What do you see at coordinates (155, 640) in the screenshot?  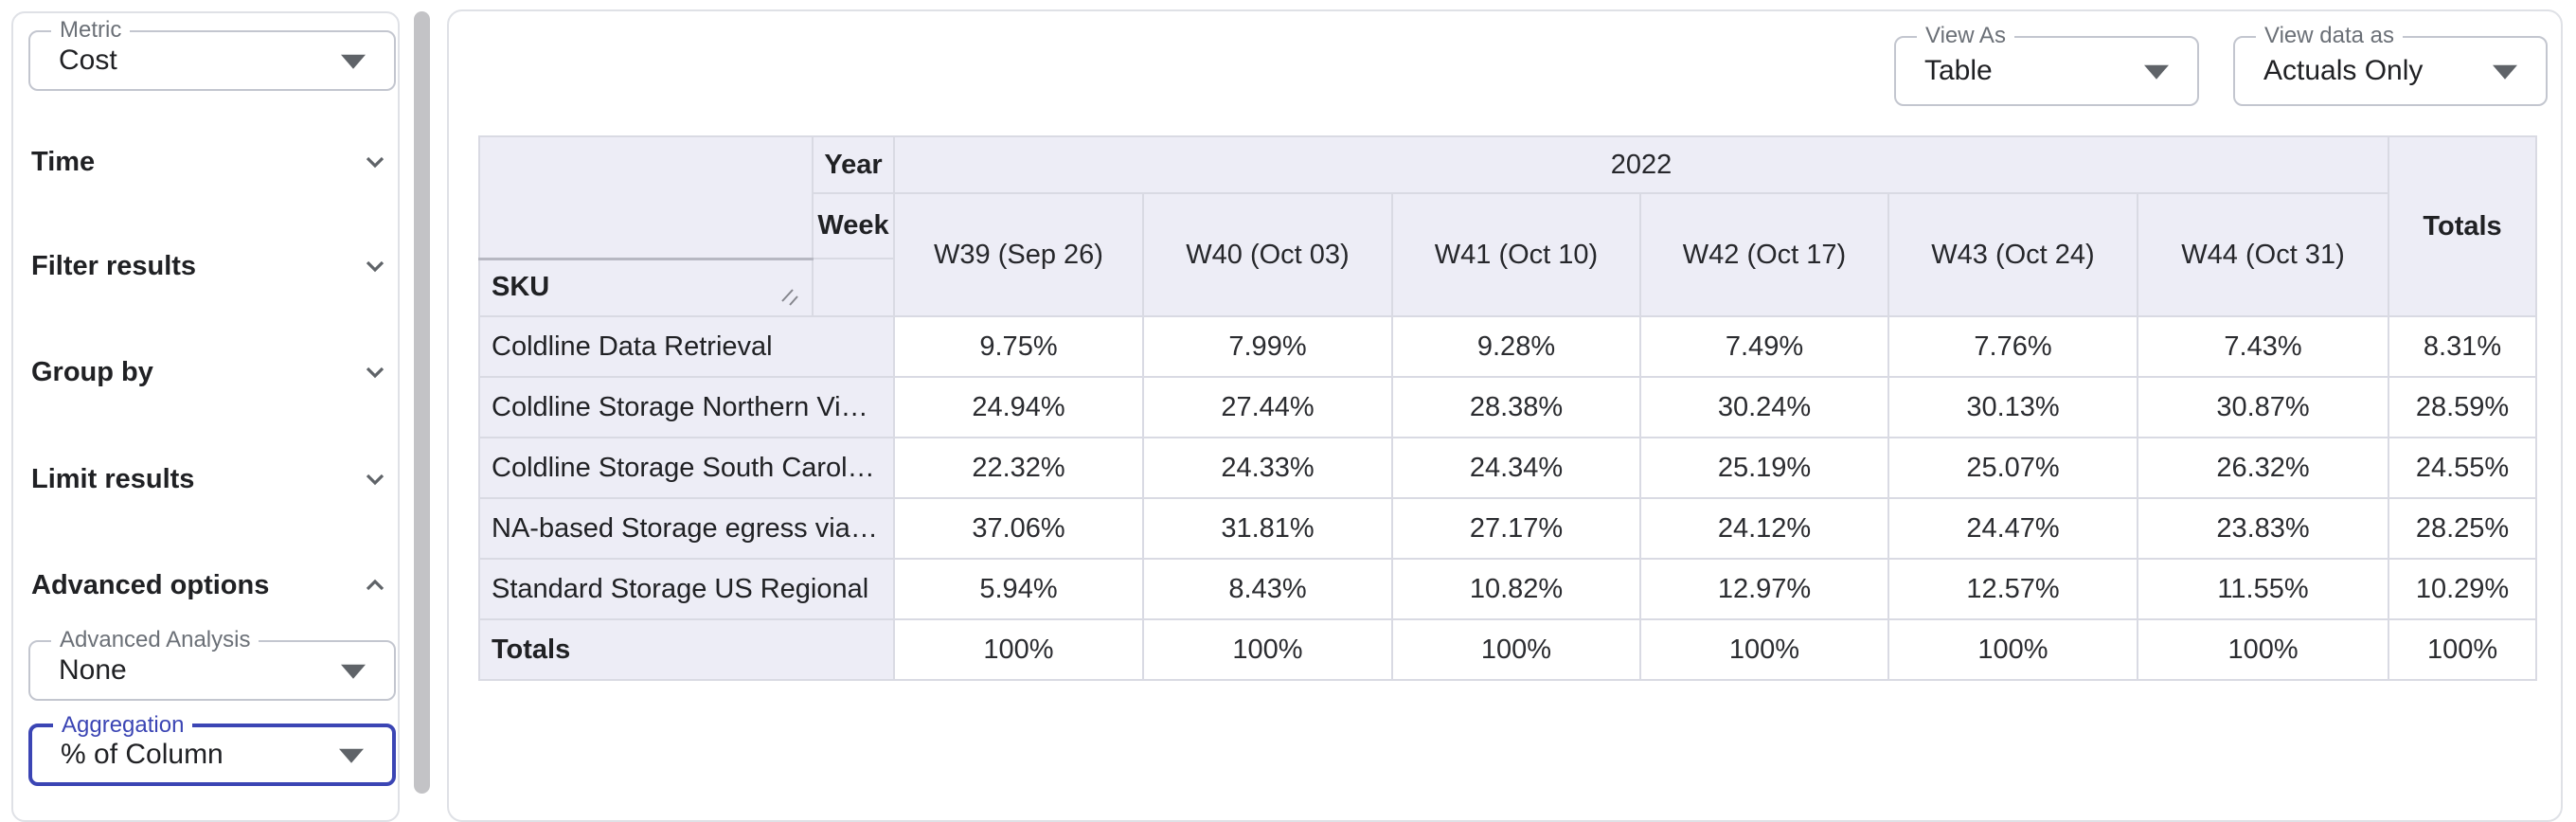 I see `advanced-analysis-label: Advanced Analysis` at bounding box center [155, 640].